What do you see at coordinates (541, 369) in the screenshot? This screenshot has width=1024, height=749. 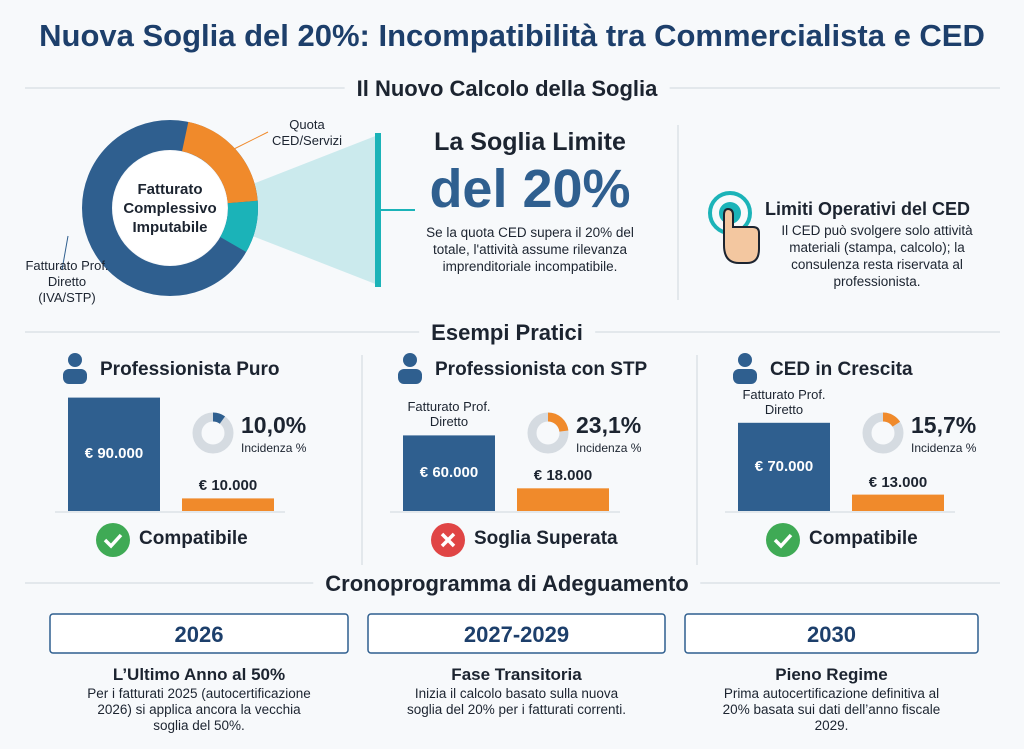 I see `example-title: Professionista con STP` at bounding box center [541, 369].